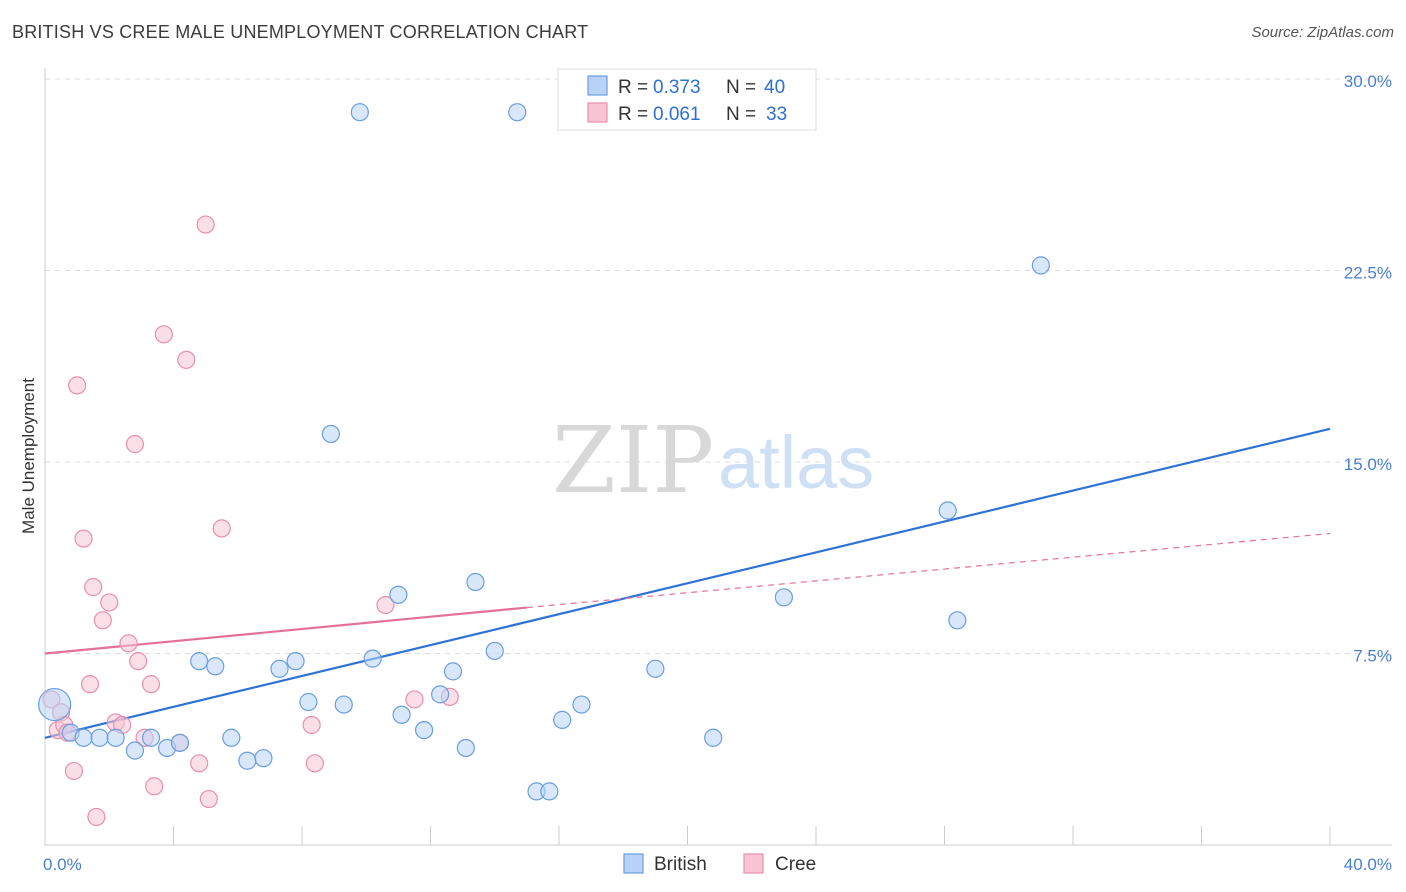  What do you see at coordinates (633, 87) in the screenshot?
I see `british-r-label: R =` at bounding box center [633, 87].